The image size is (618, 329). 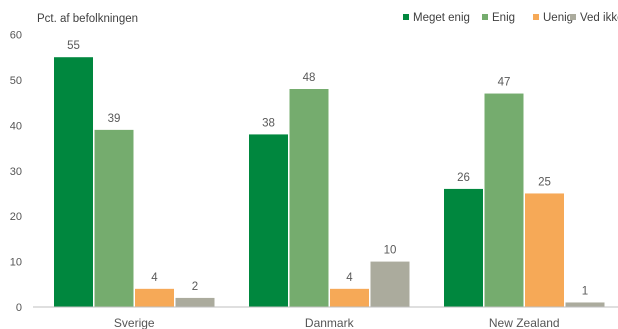 I want to click on category-label: Danmark, so click(x=330, y=322).